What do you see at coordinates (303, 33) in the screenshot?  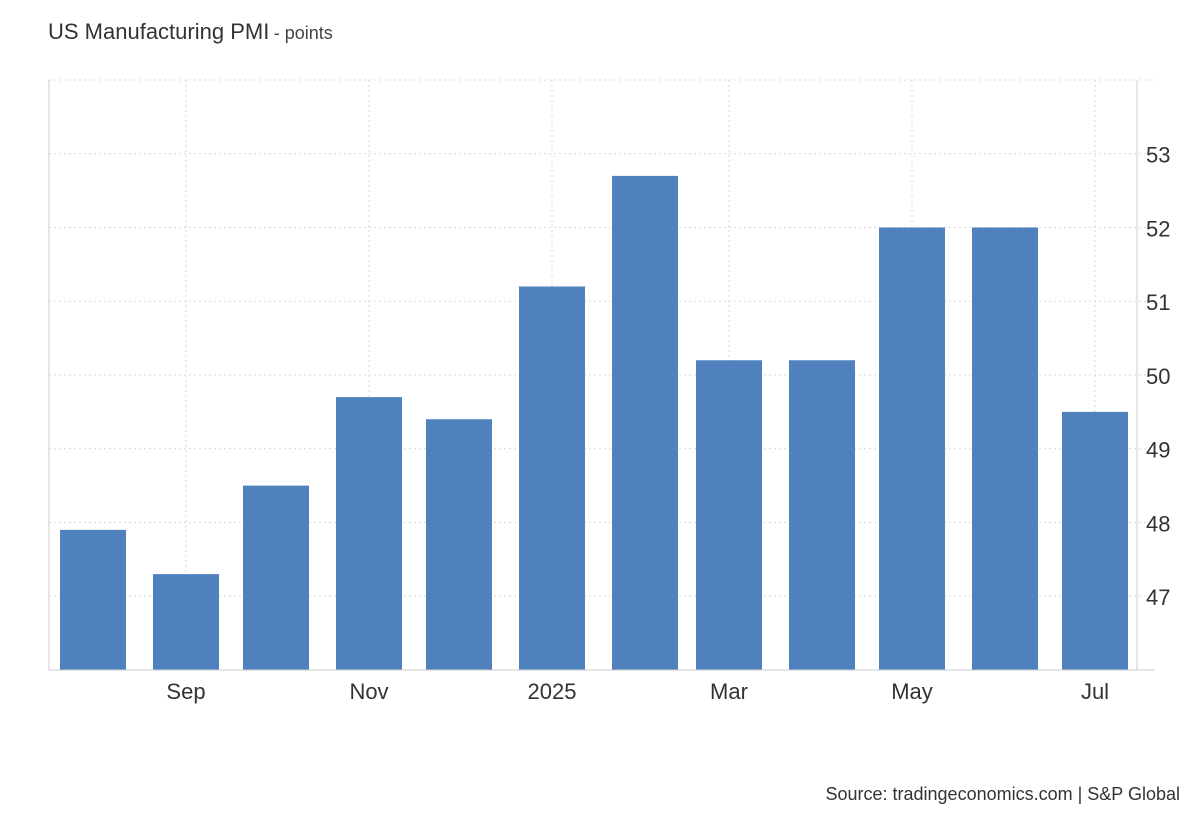 I see `chart-unit-label: - points` at bounding box center [303, 33].